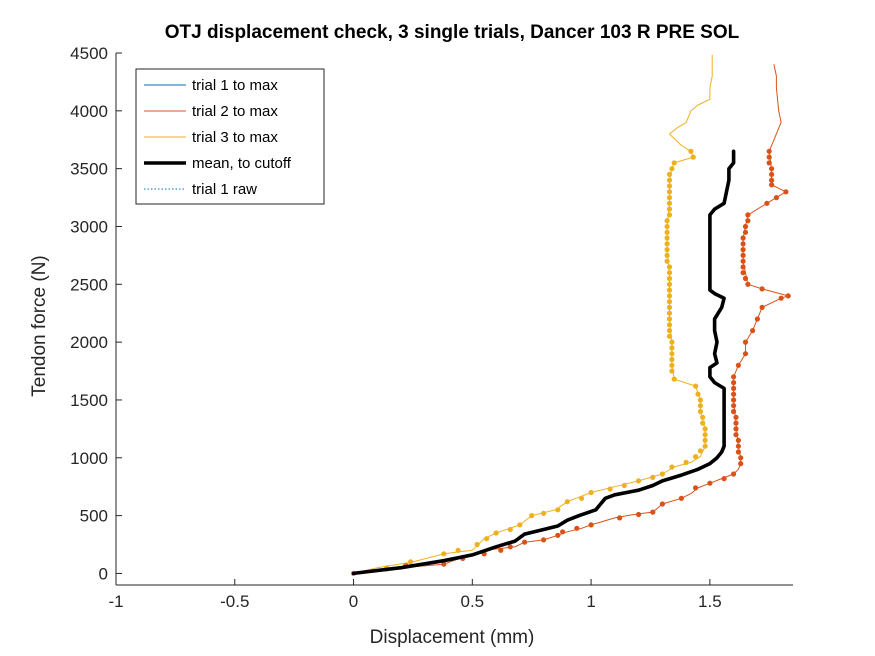 This screenshot has height=656, width=875. Describe the element at coordinates (89, 226) in the screenshot. I see `y-tick-label: 3000` at that location.